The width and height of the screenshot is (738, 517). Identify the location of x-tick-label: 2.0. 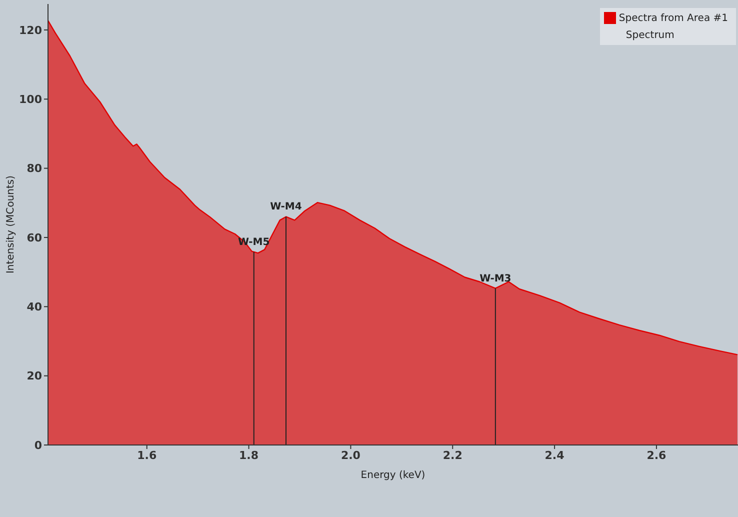
(350, 455).